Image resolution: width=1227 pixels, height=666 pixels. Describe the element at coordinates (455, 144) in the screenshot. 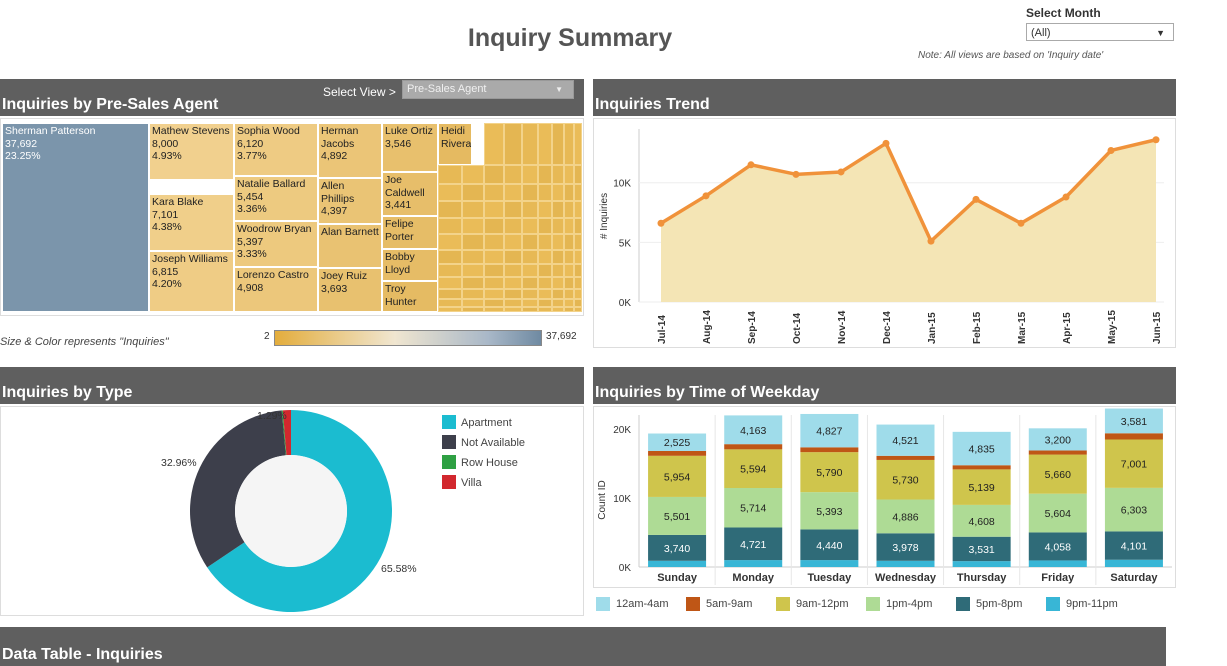

I see `treemap-cell: Heidi Rivera` at that location.